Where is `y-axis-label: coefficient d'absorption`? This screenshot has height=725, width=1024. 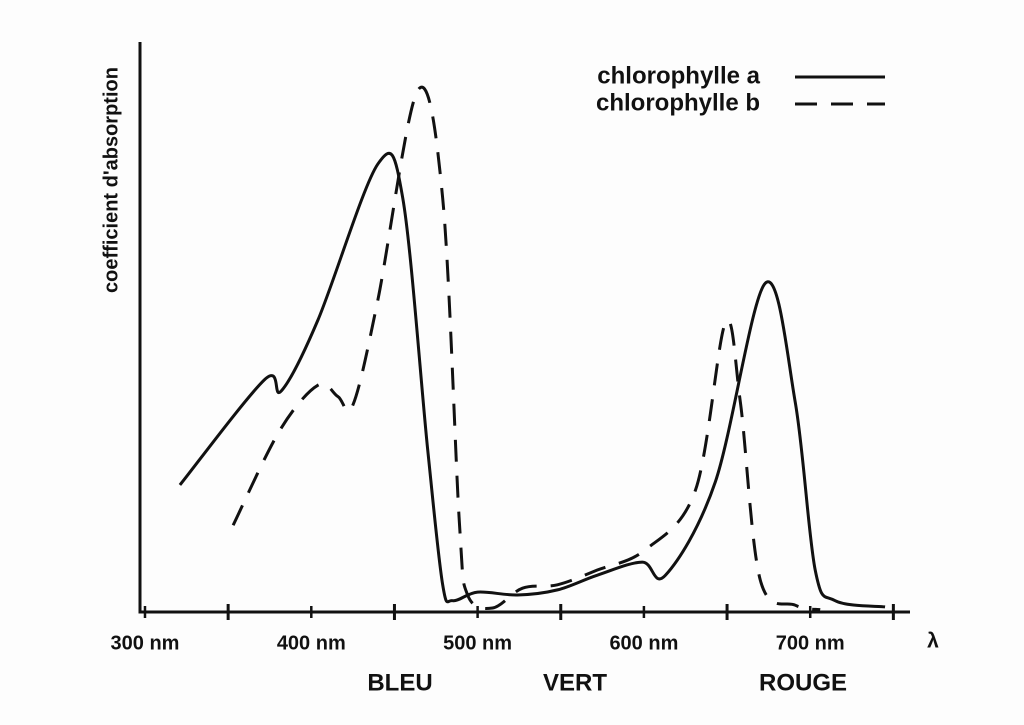
y-axis-label: coefficient d'absorption is located at coordinates (111, 180).